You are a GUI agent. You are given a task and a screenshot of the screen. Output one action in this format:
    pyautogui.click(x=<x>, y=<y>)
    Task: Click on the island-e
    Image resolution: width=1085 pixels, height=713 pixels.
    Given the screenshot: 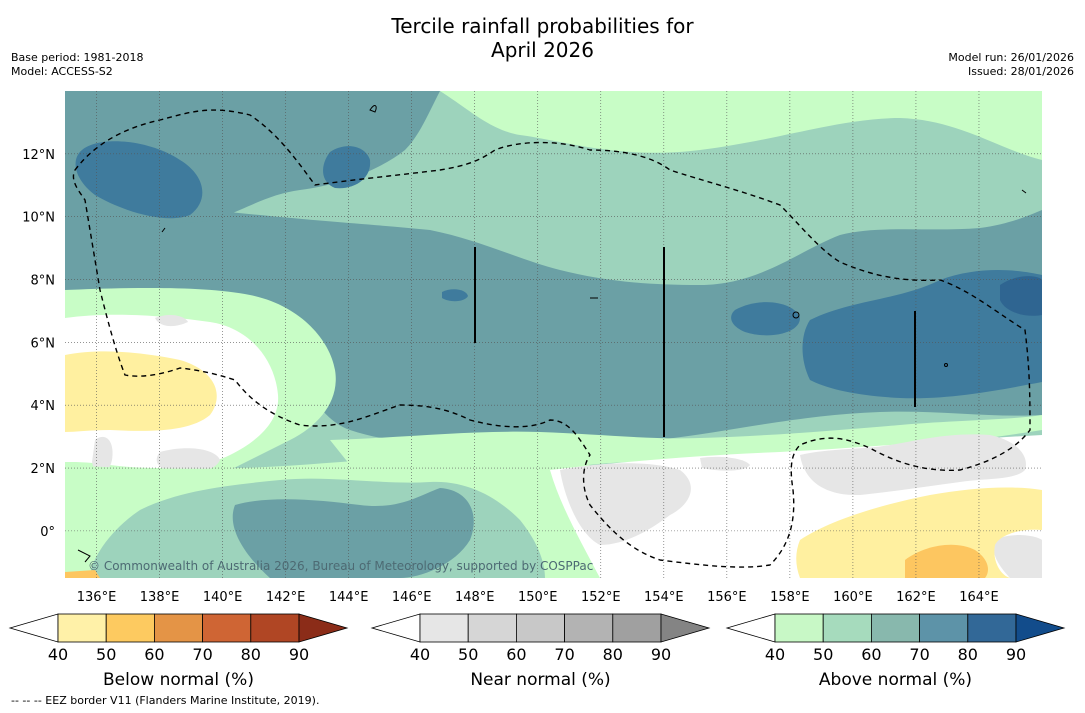 What is the action you would take?
    pyautogui.click(x=84, y=556)
    